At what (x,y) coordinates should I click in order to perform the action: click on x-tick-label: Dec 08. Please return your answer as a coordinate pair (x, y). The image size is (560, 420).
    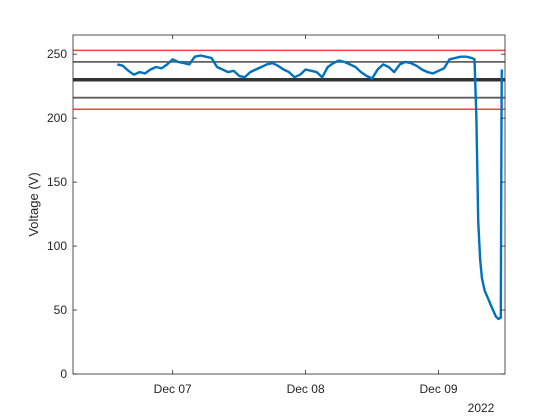
    Looking at the image, I should click on (306, 389).